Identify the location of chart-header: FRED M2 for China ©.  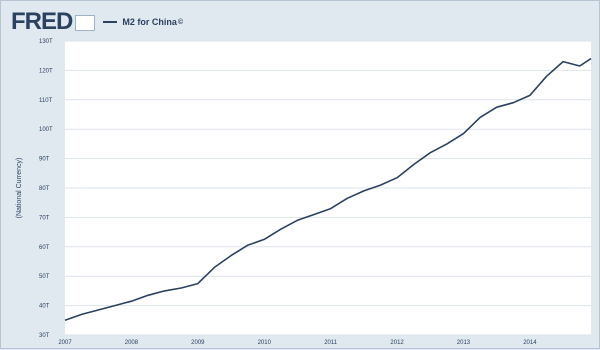
(97, 22).